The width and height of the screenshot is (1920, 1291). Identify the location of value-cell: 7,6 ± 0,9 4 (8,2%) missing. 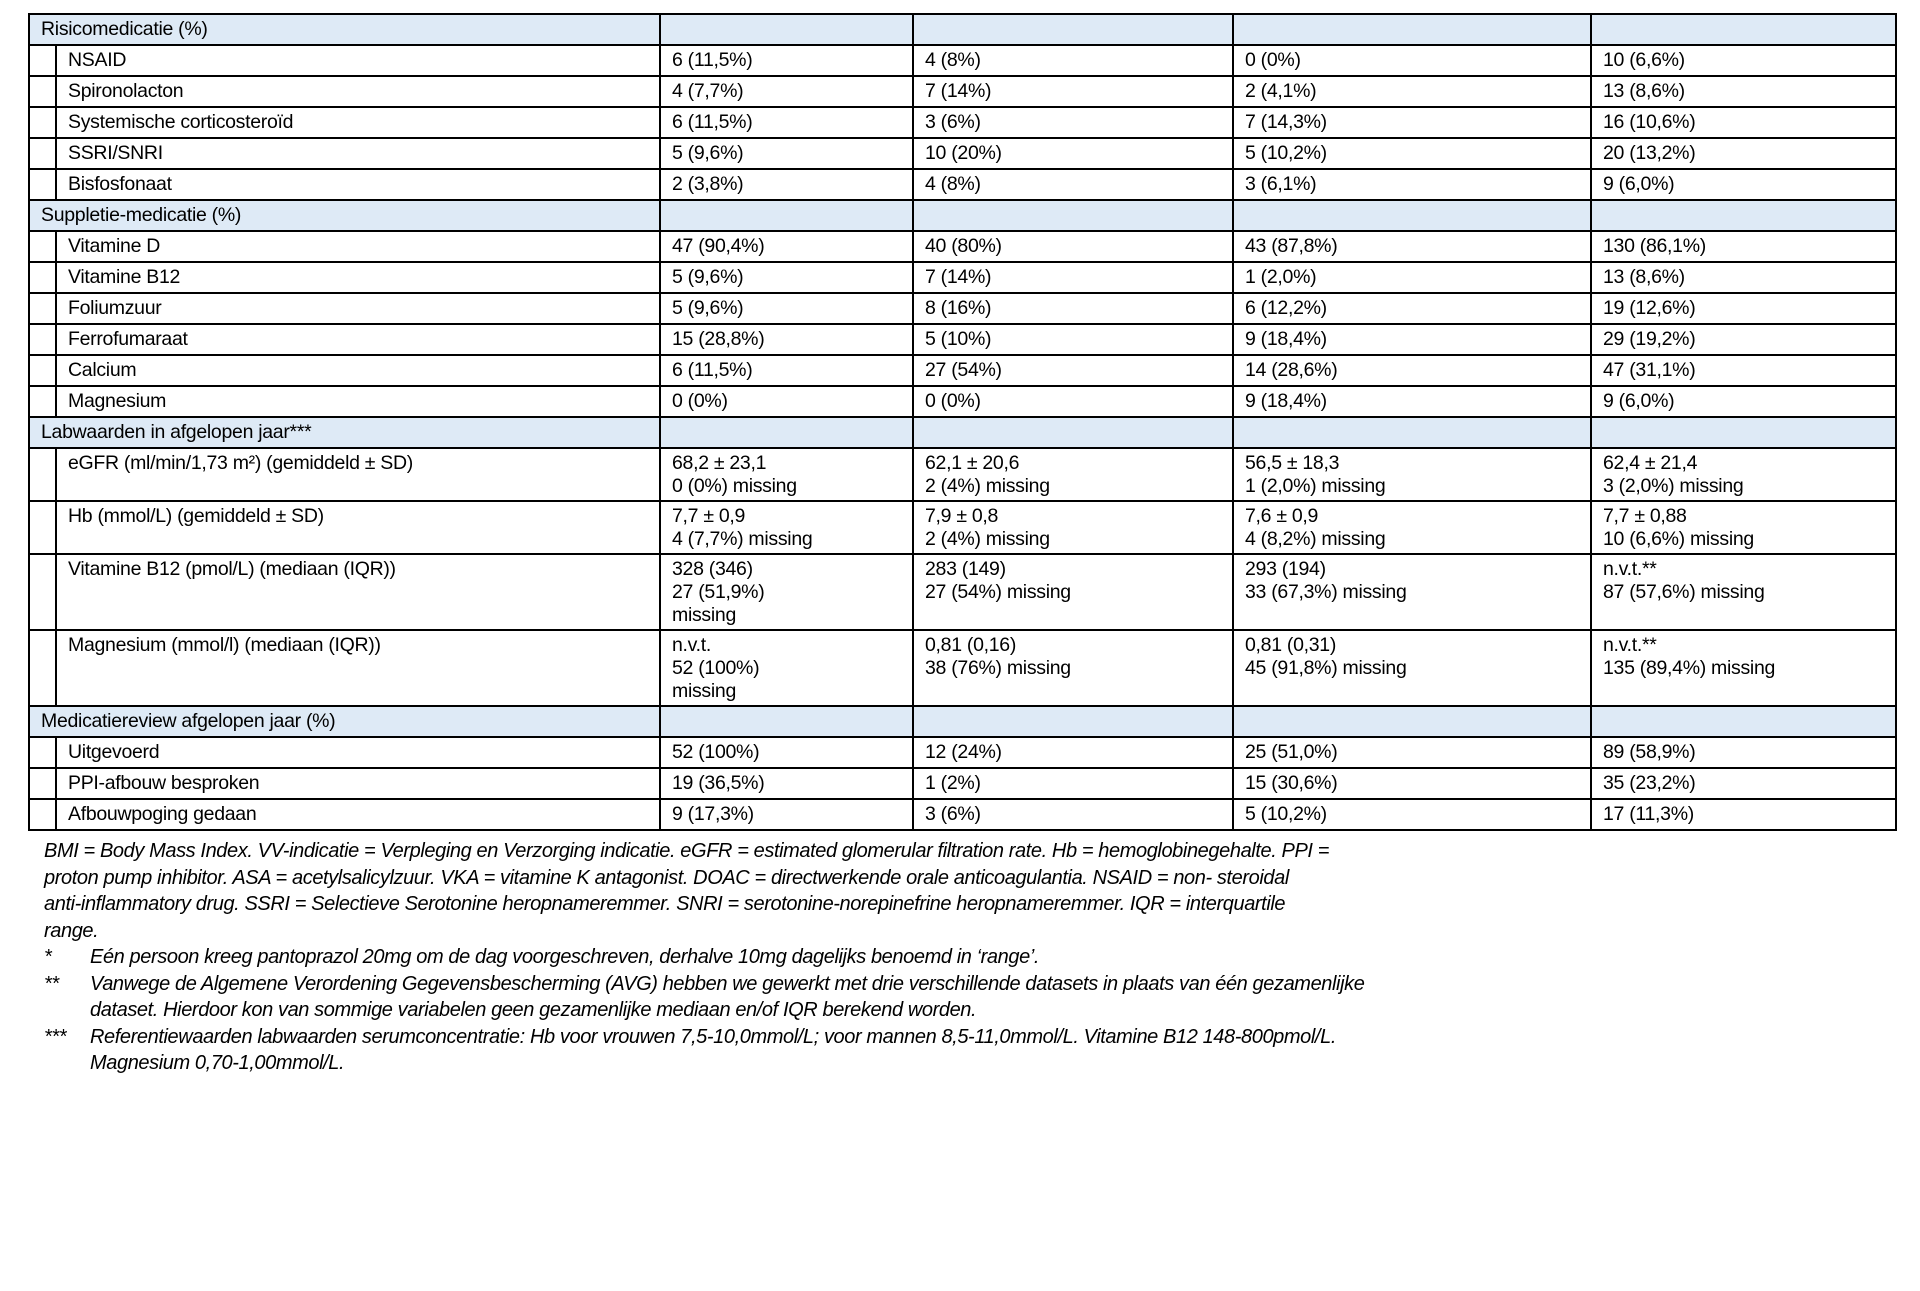
(1412, 527).